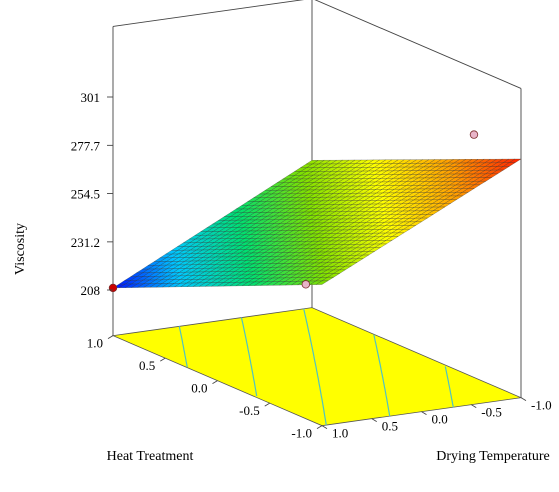 Image resolution: width=559 pixels, height=492 pixels. Describe the element at coordinates (301, 433) in the screenshot. I see `heat-treatment-tick-label: -1.0` at that location.